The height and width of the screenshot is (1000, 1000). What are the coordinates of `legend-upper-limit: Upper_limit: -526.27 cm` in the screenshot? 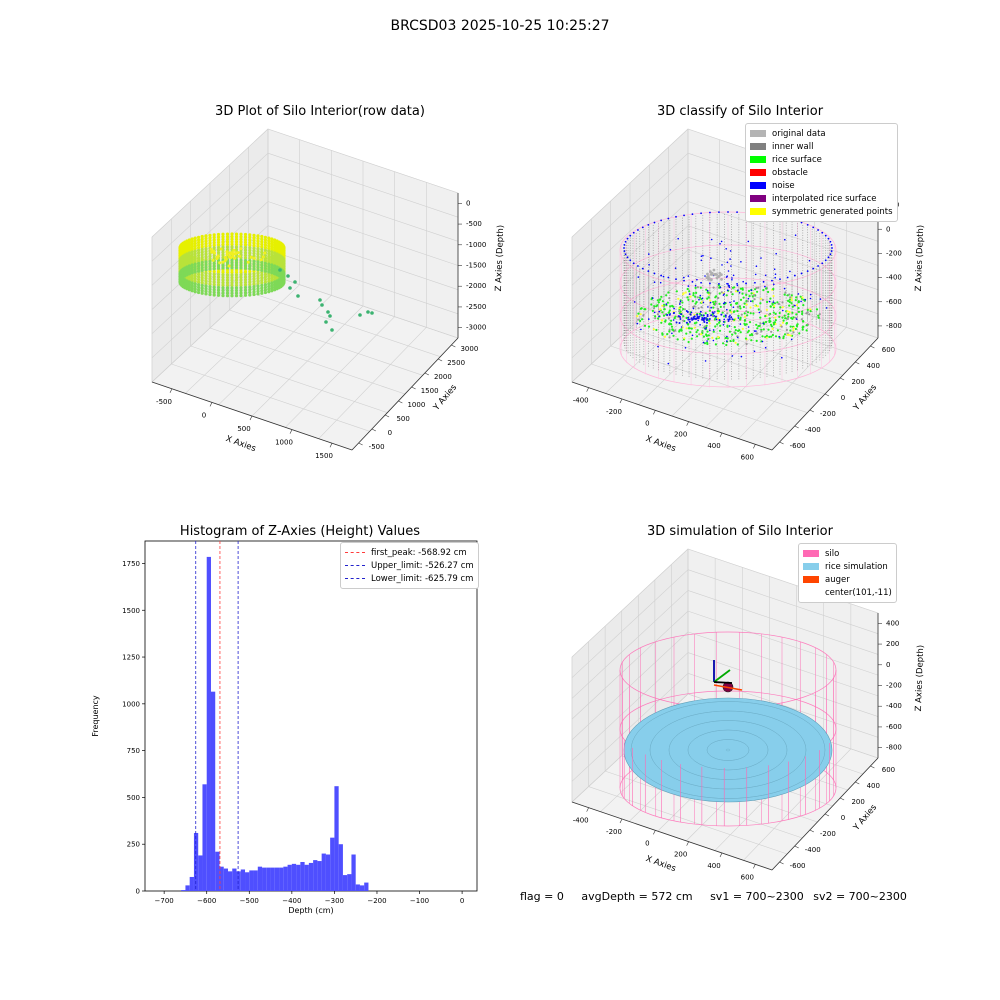 It's located at (409, 565).